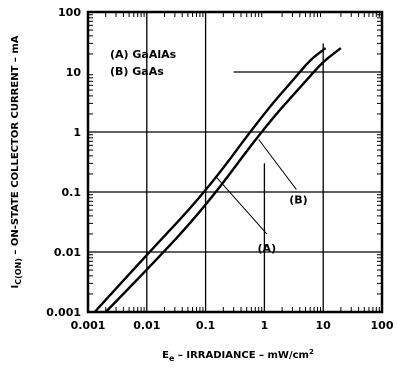  What do you see at coordinates (265, 325) in the screenshot?
I see `x-tick-label: 1` at bounding box center [265, 325].